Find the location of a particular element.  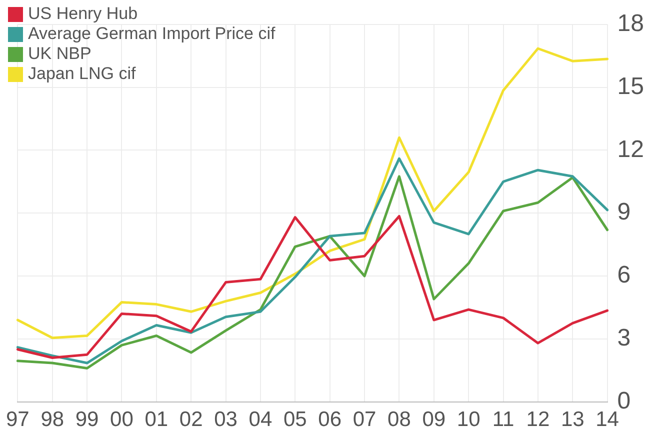

x-tick-label: 00 is located at coordinates (122, 420).